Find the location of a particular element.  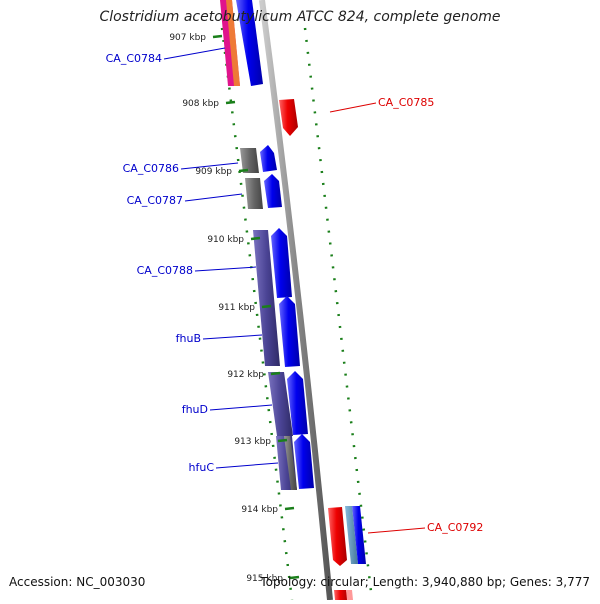

kbp-tick-label: 914 kbp is located at coordinates (259, 510).